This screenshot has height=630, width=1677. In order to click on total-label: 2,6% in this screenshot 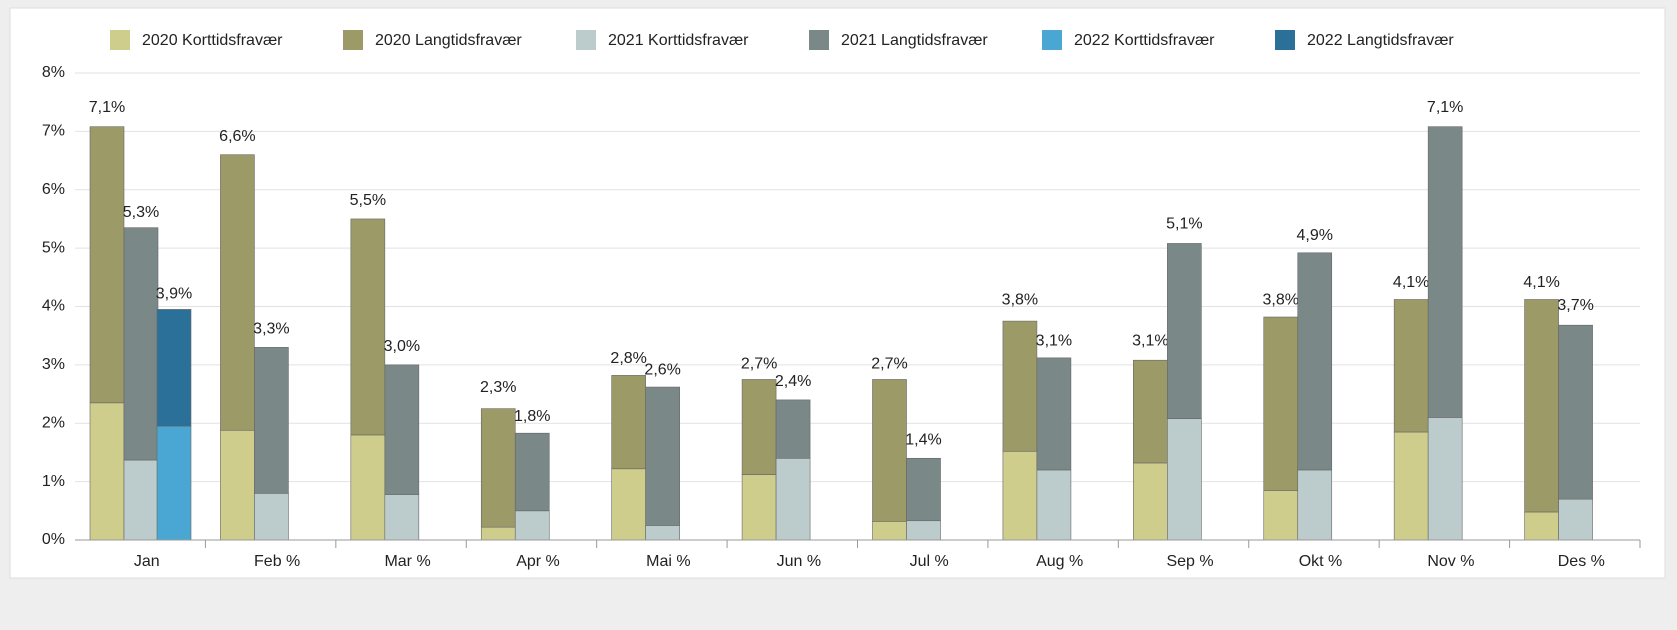, I will do `click(662, 369)`.